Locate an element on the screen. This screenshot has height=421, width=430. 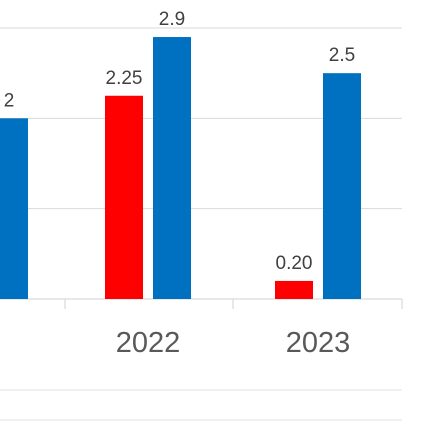
x-tick-labels: 120222023 is located at coordinates (233, 343).